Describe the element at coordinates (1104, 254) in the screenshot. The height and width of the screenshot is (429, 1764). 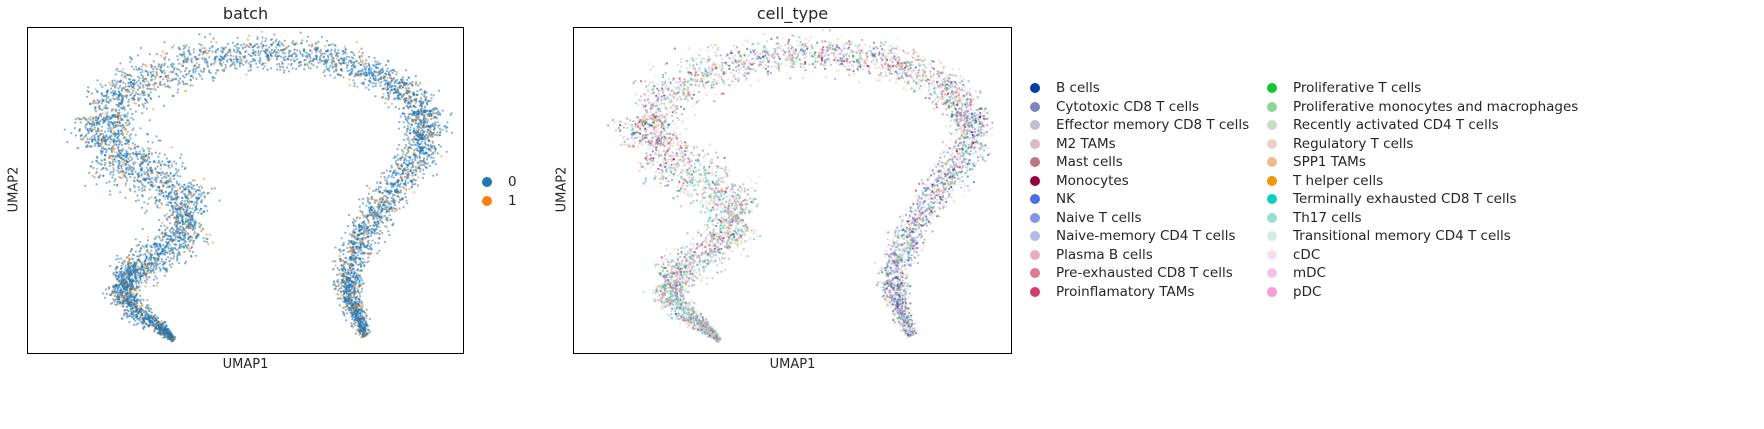
I see `legend-label: Plasma B cells` at that location.